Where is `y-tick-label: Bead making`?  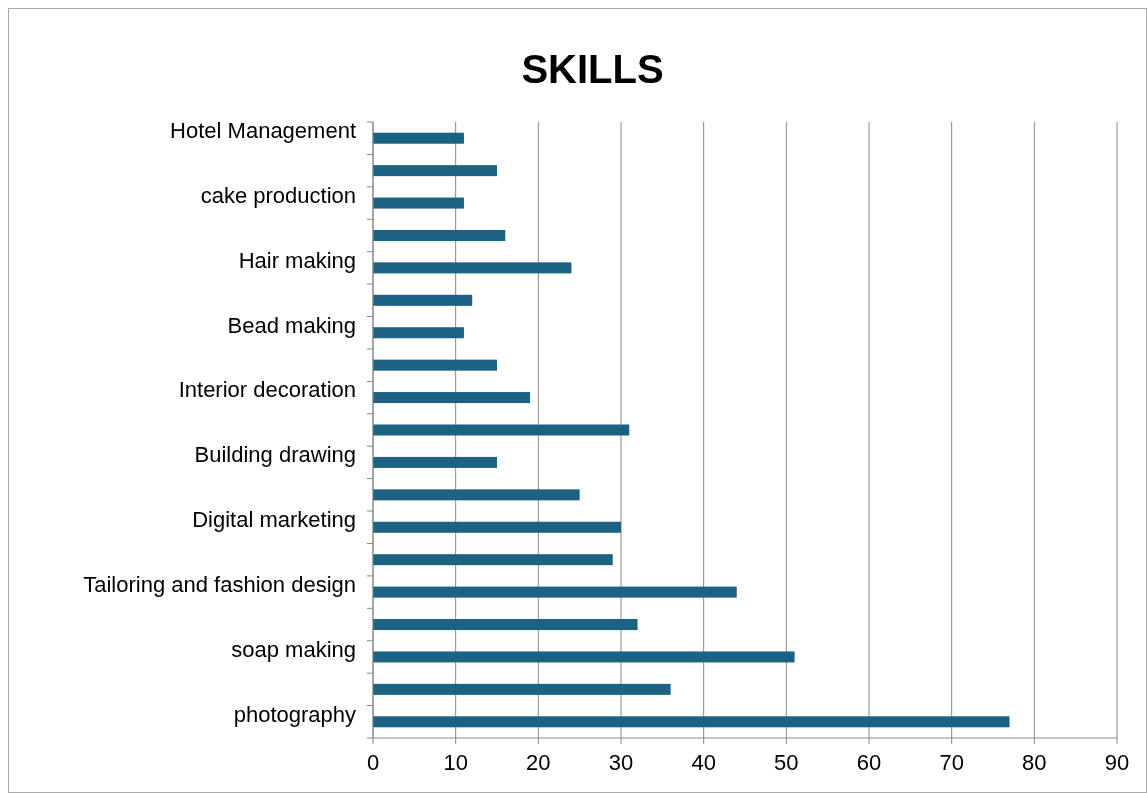
y-tick-label: Bead making is located at coordinates (291, 325).